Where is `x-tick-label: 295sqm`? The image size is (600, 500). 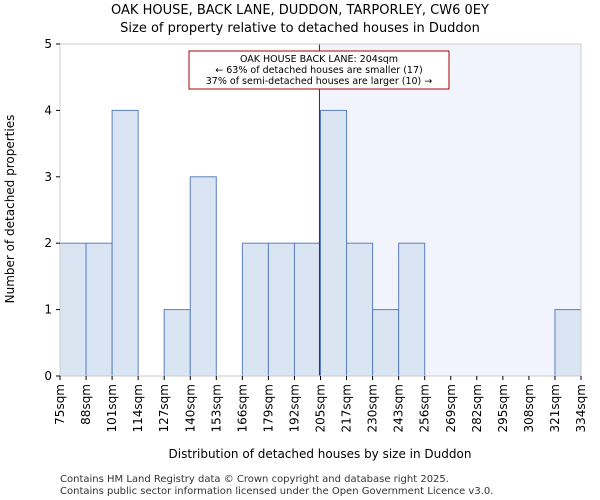 x-tick-label: 295sqm is located at coordinates (503, 408).